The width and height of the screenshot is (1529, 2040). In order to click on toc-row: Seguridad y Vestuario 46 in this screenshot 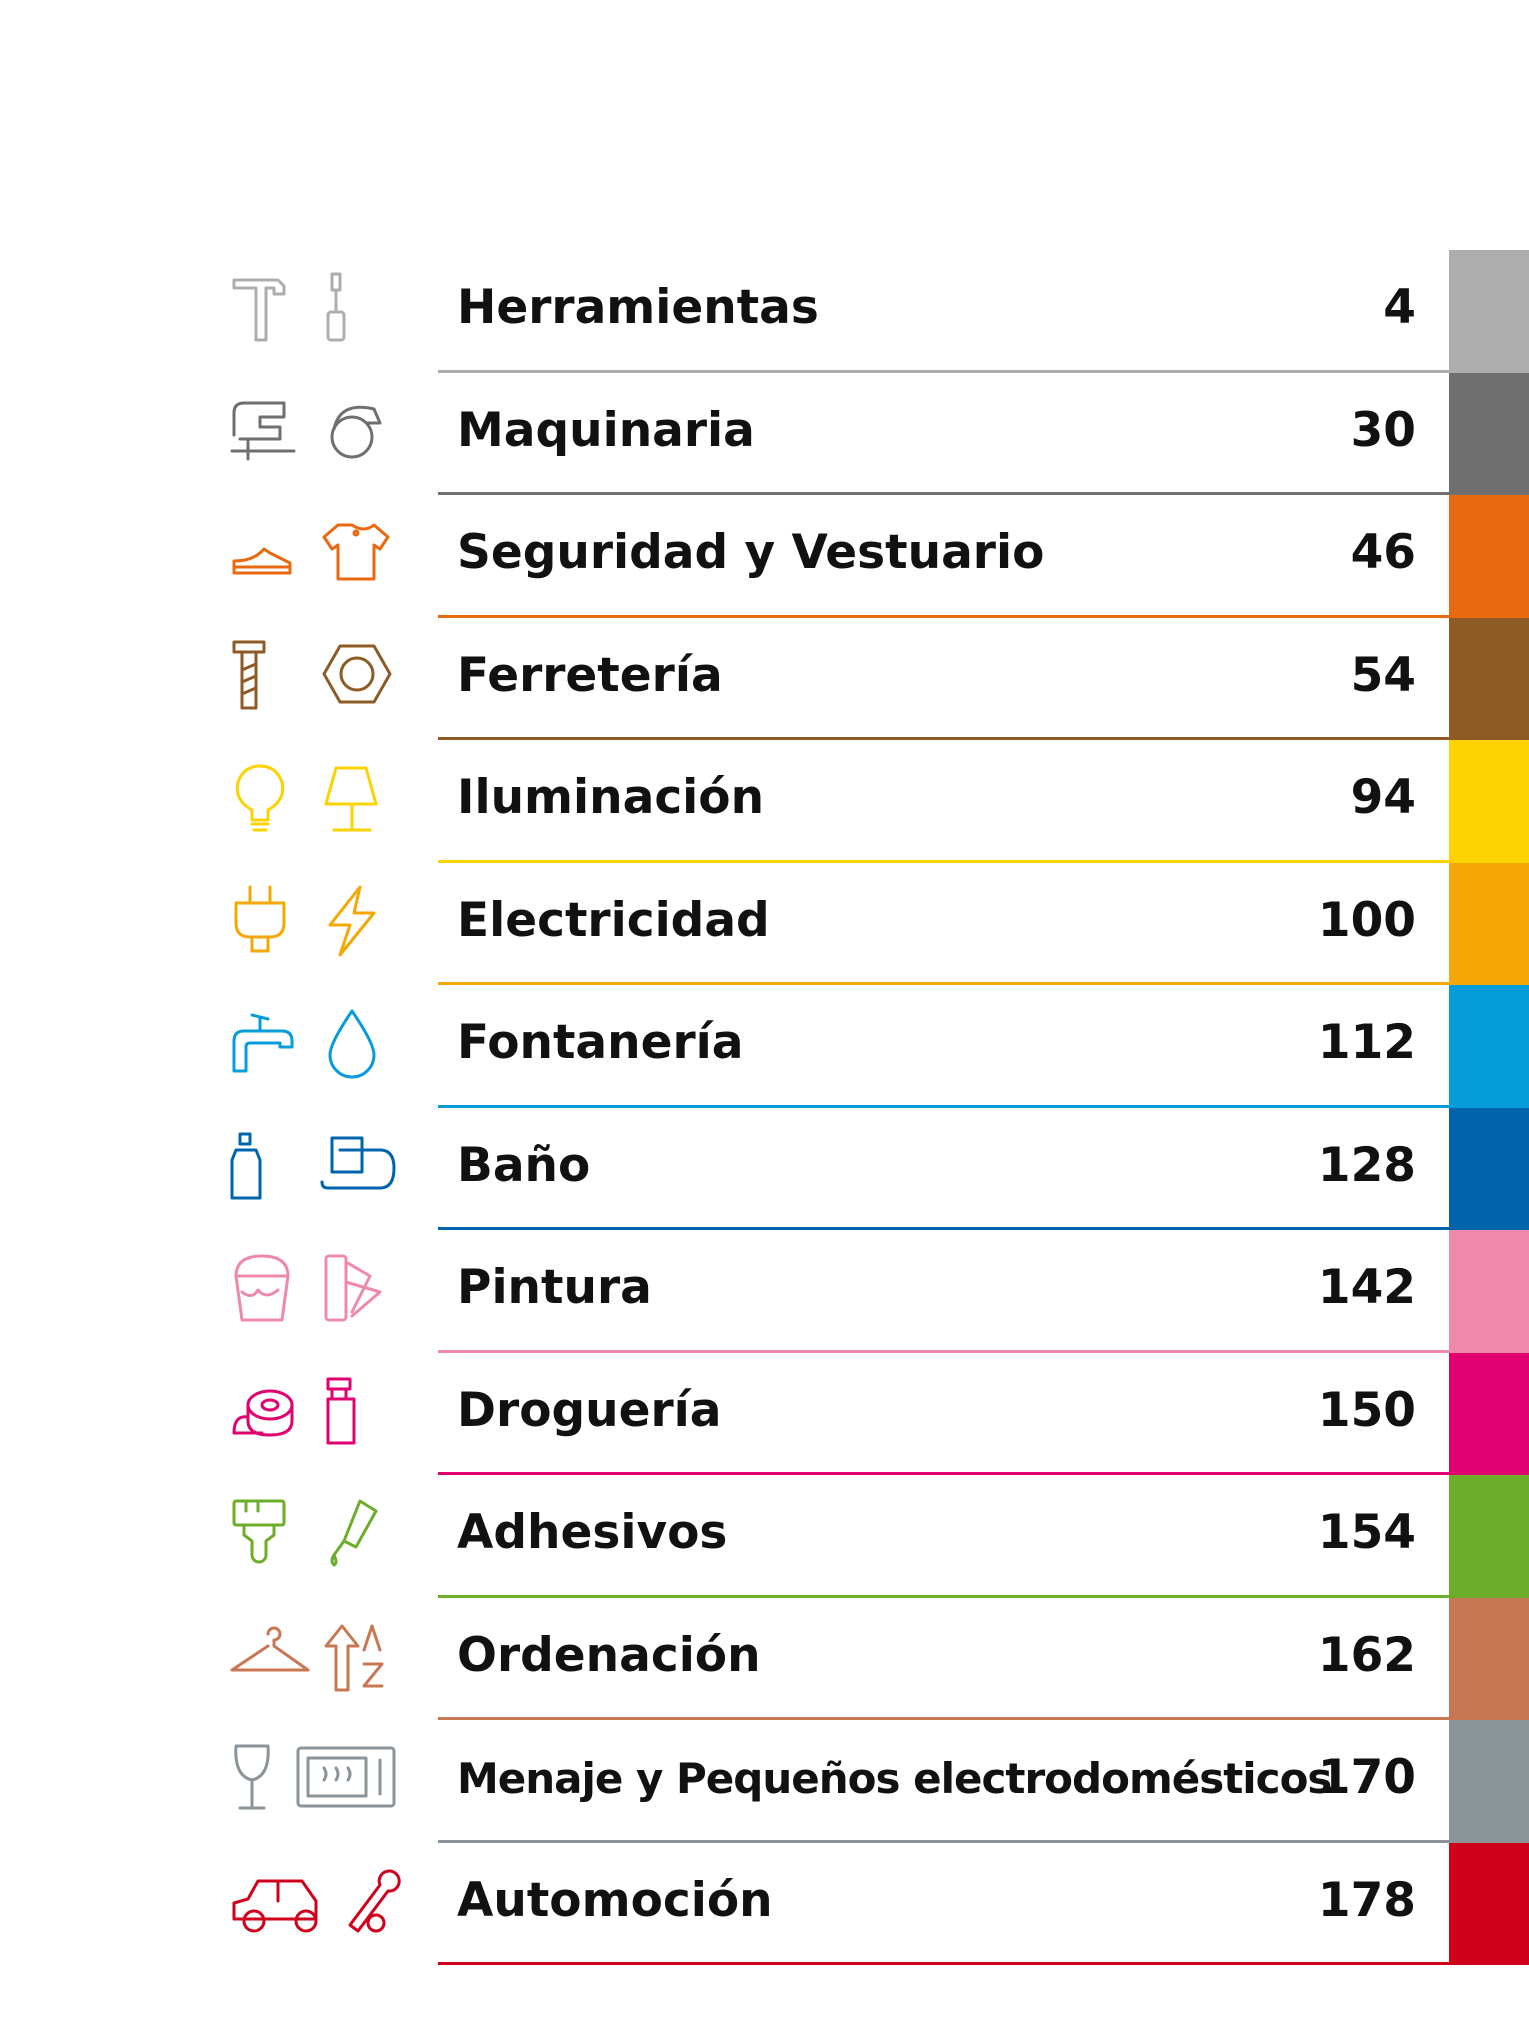, I will do `click(764, 556)`.